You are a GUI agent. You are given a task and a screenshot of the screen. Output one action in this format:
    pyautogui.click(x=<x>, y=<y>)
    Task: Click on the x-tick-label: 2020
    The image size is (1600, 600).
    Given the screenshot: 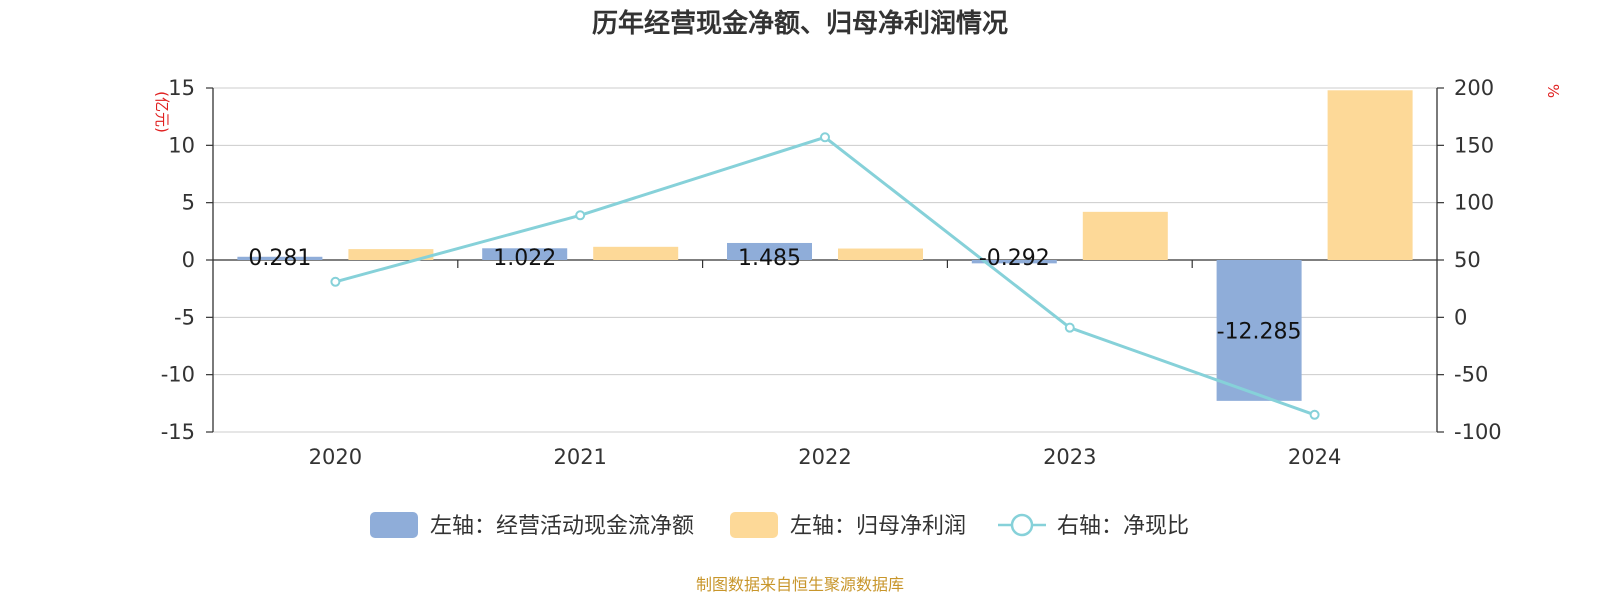 What is the action you would take?
    pyautogui.click(x=335, y=457)
    